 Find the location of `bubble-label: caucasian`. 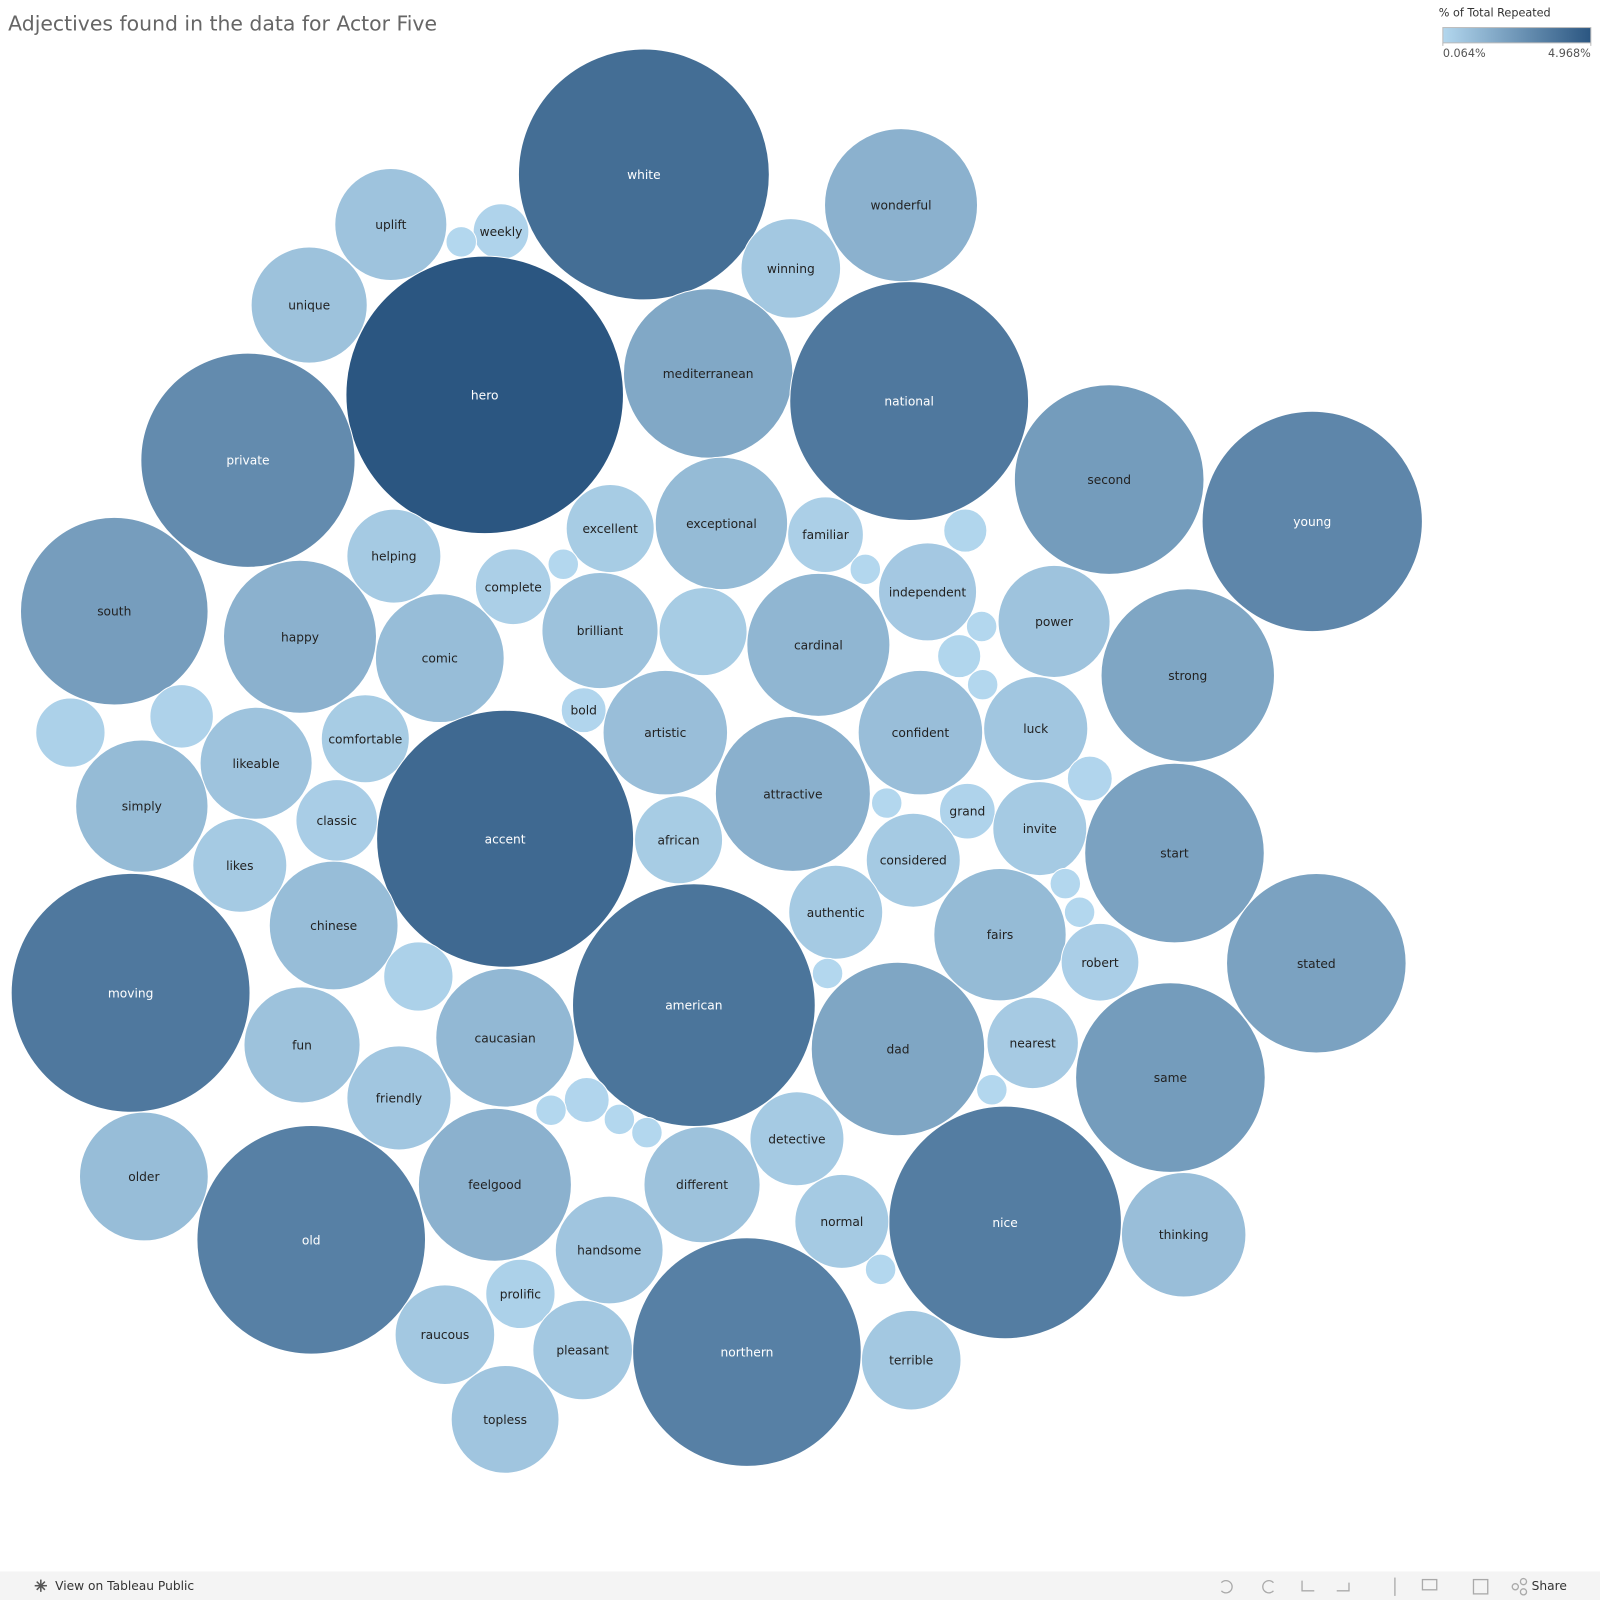

bubble-label: caucasian is located at coordinates (504, 1038).